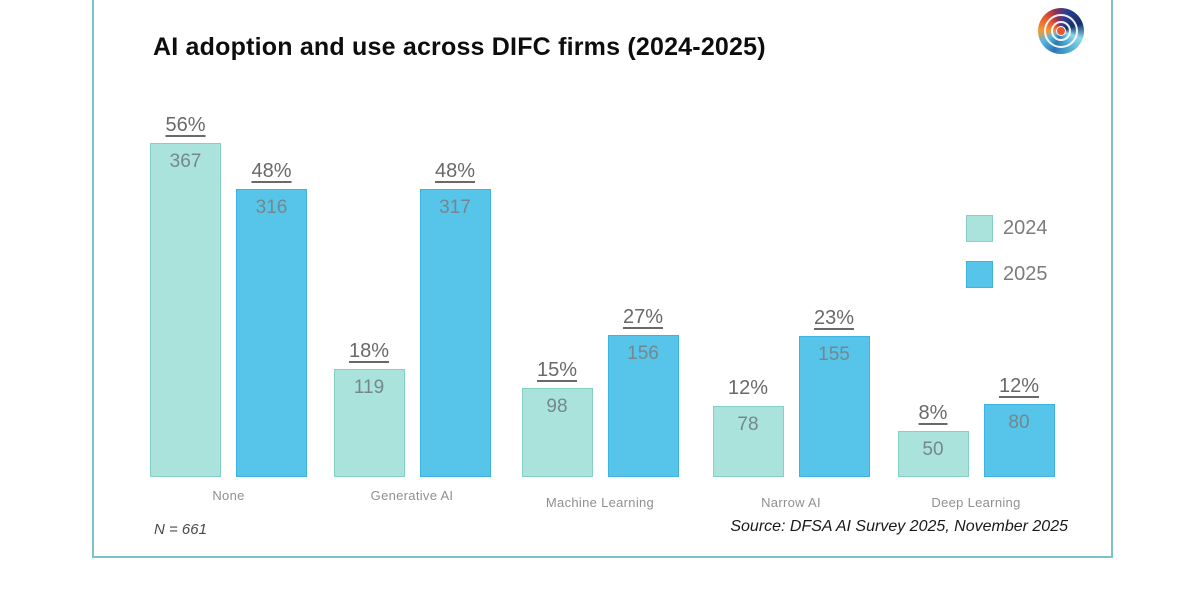  I want to click on legend-swatch-2024, so click(979, 228).